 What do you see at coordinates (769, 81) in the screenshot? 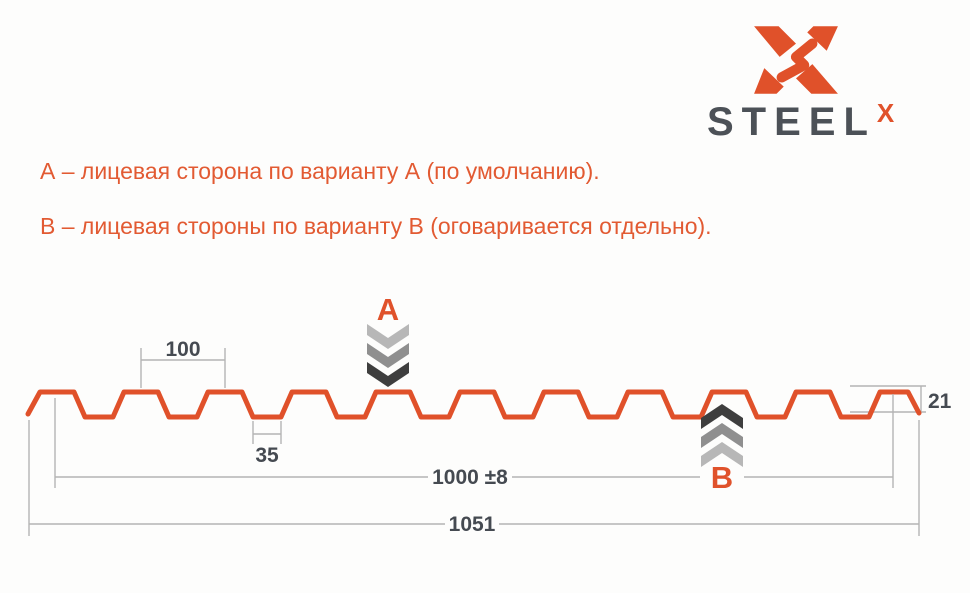
I see `logo-arm-bottom-left` at bounding box center [769, 81].